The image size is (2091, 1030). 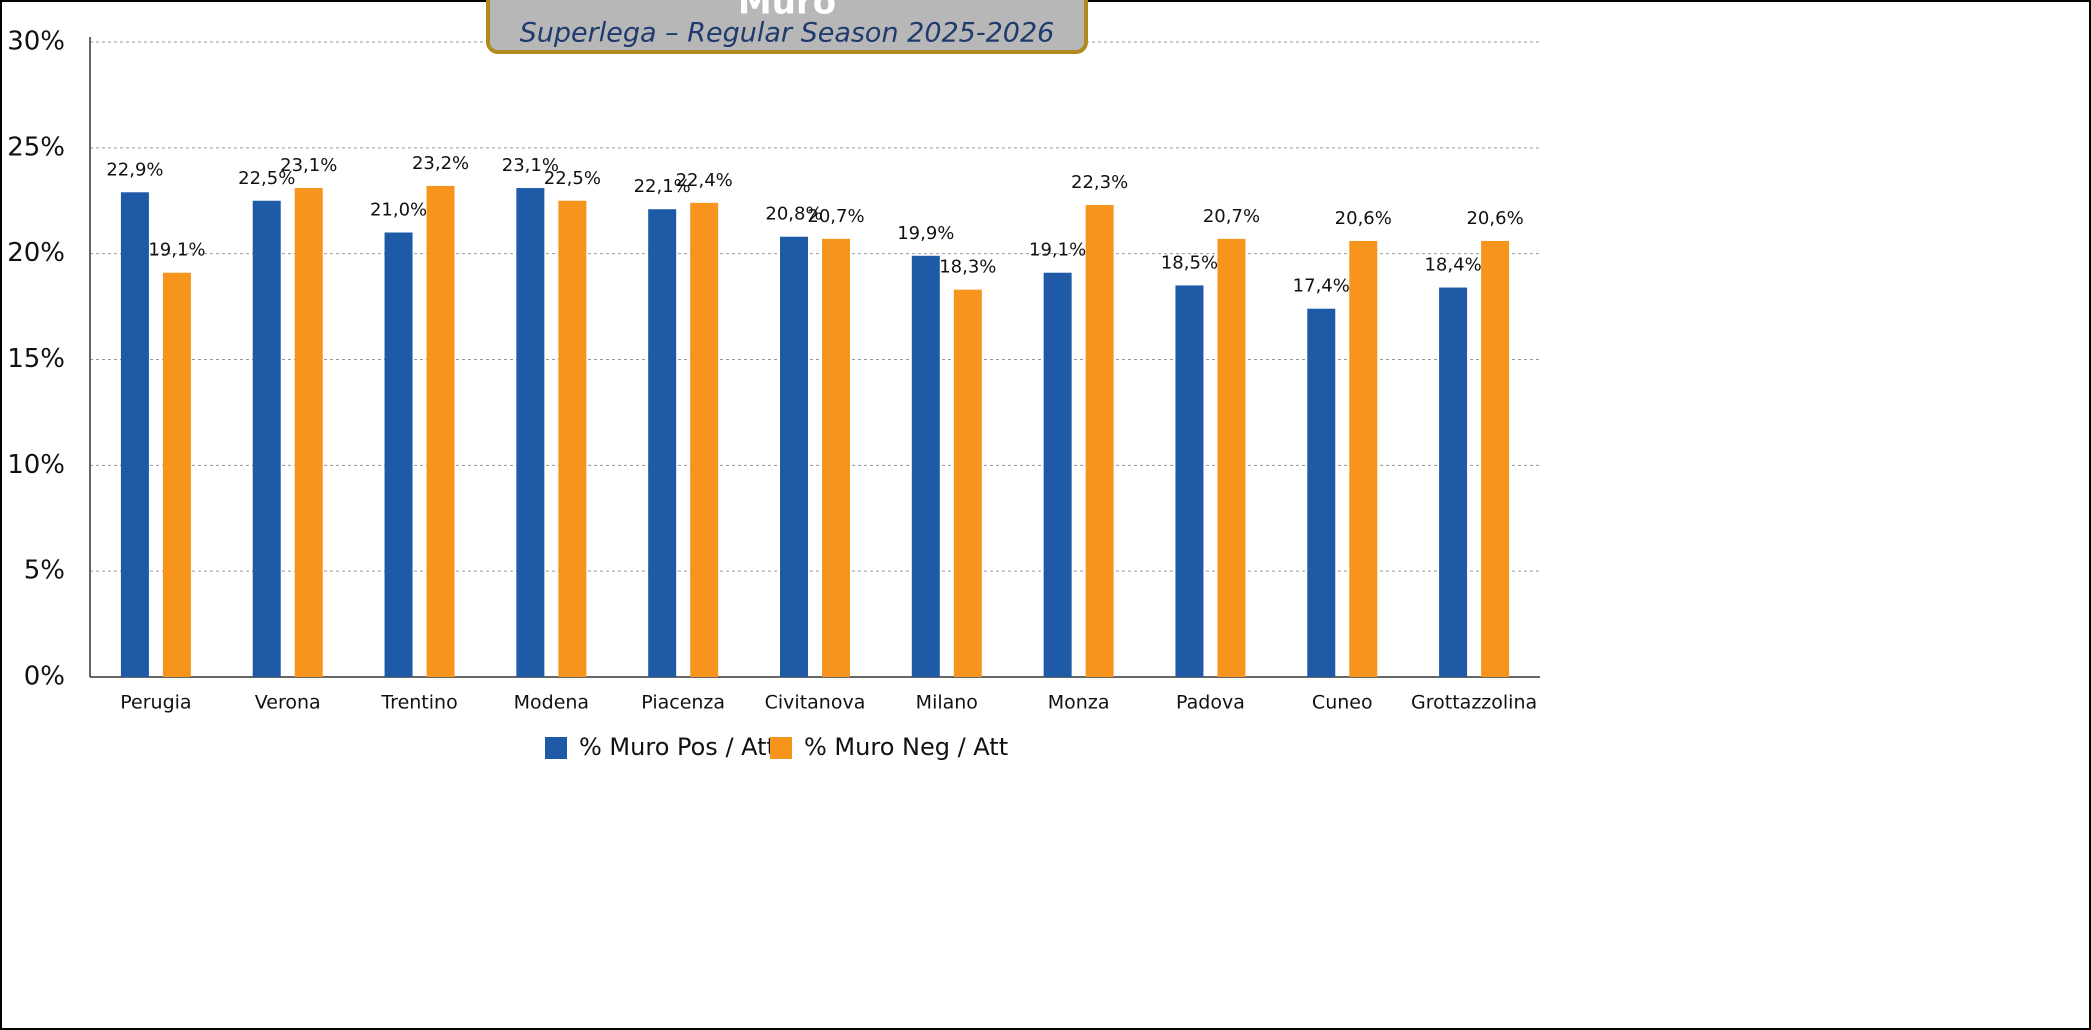 What do you see at coordinates (815, 703) in the screenshot?
I see `x-tick-label: Civitanova` at bounding box center [815, 703].